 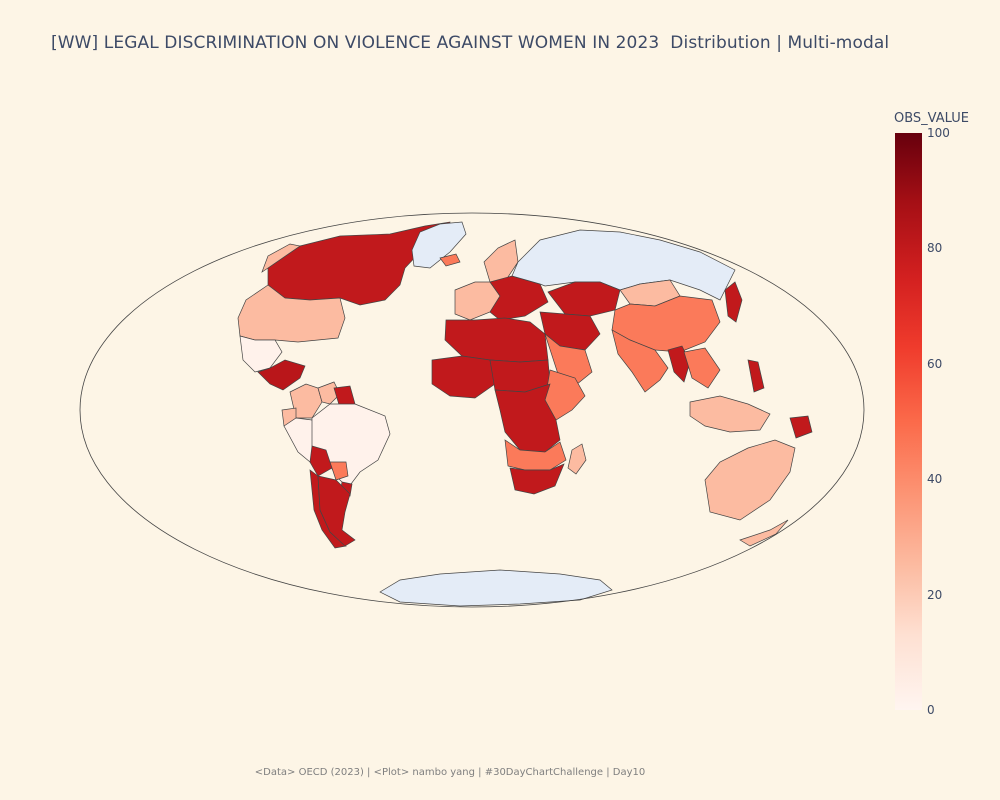 What do you see at coordinates (329, 393) in the screenshot?
I see `region-venezuela` at bounding box center [329, 393].